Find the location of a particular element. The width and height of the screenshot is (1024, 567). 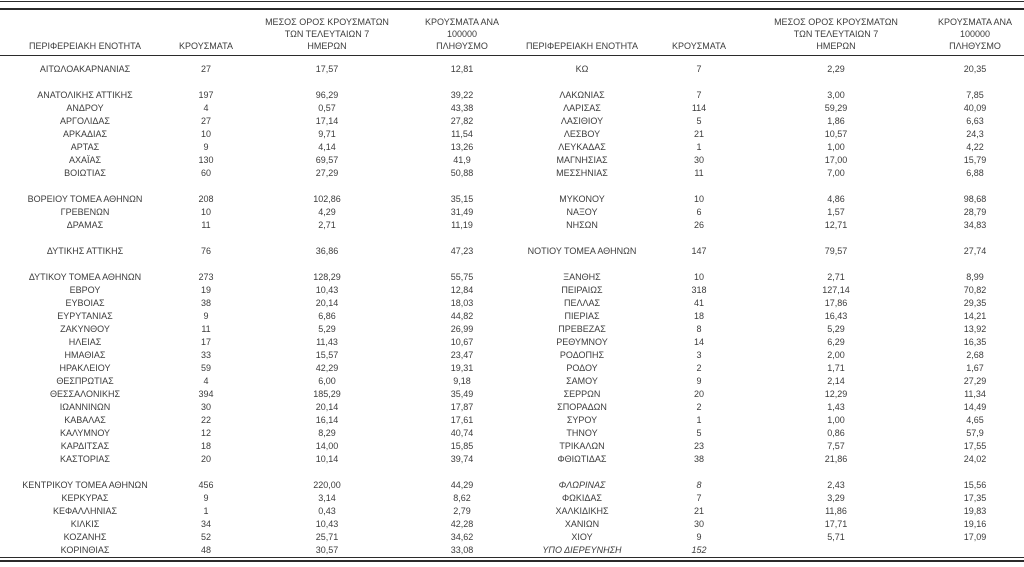

left-cases-cell: 10 is located at coordinates (205, 134).